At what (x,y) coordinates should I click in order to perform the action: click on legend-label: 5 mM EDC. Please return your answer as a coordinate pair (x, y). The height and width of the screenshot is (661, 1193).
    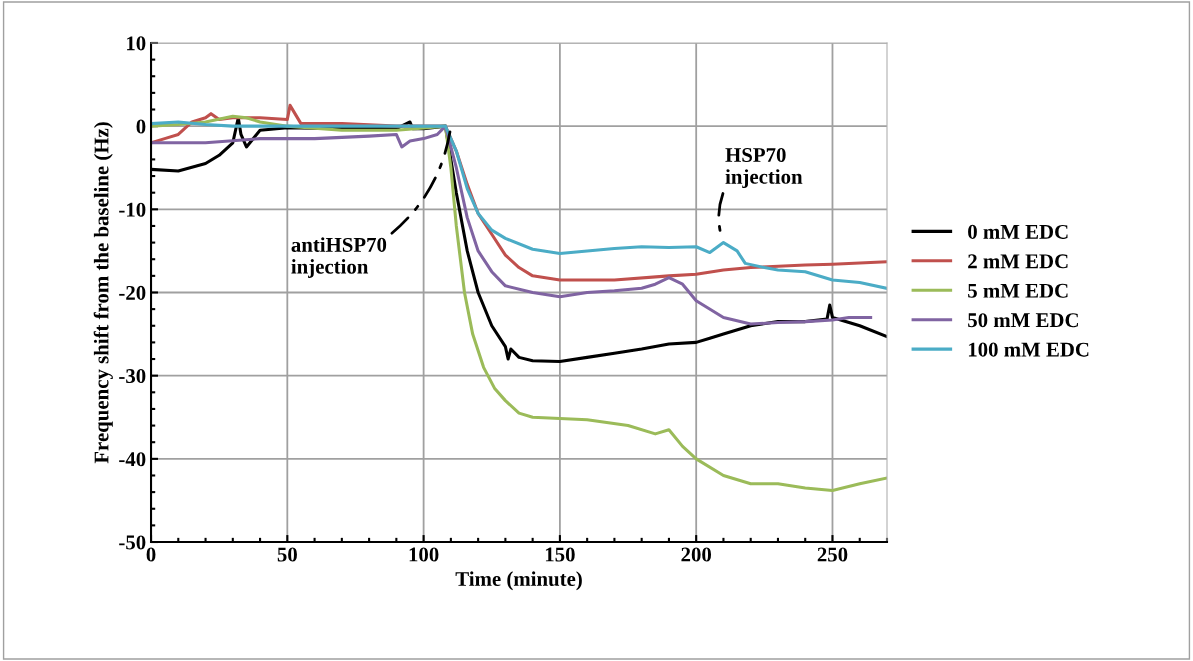
    Looking at the image, I should click on (1018, 290).